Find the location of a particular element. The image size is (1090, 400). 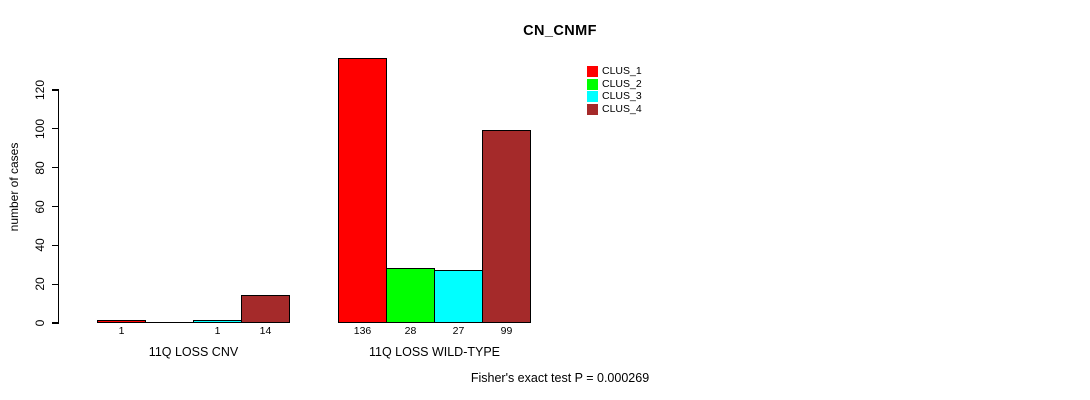

y-axis-tick-label: 120 is located at coordinates (40, 90).